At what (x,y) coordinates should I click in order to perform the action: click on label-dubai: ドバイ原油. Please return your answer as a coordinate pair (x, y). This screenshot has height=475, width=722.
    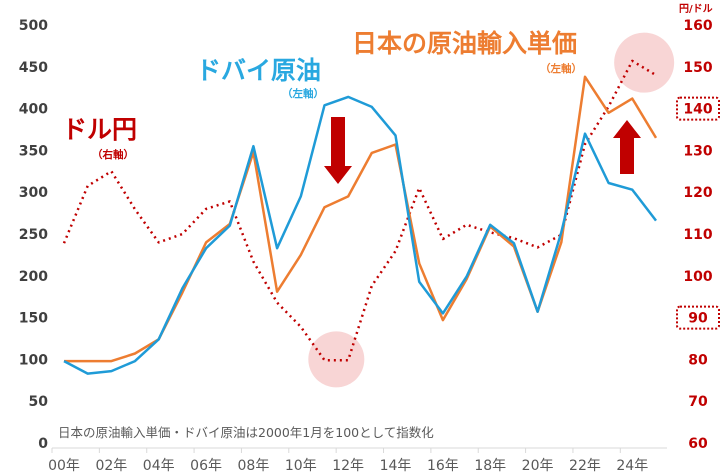
    Looking at the image, I should click on (258, 70).